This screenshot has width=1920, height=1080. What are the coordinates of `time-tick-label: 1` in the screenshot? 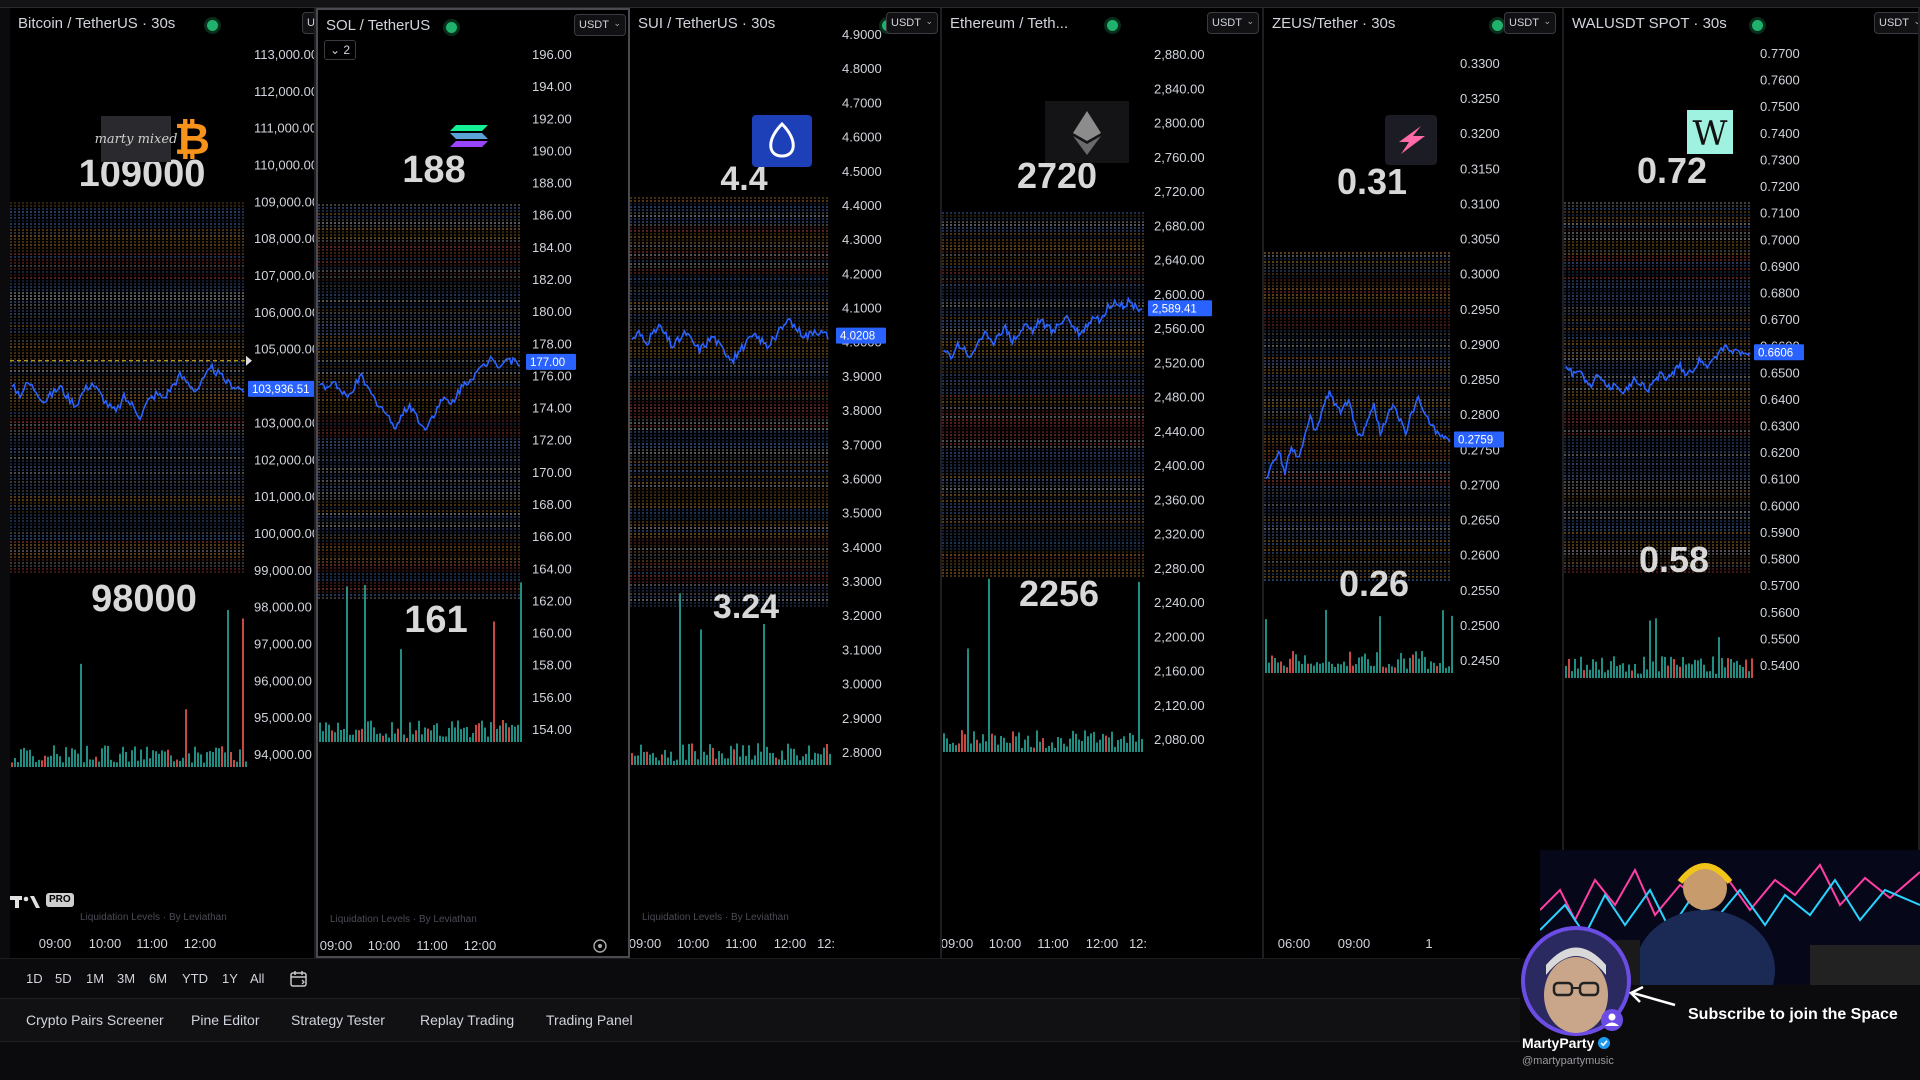 It's located at (1428, 943).